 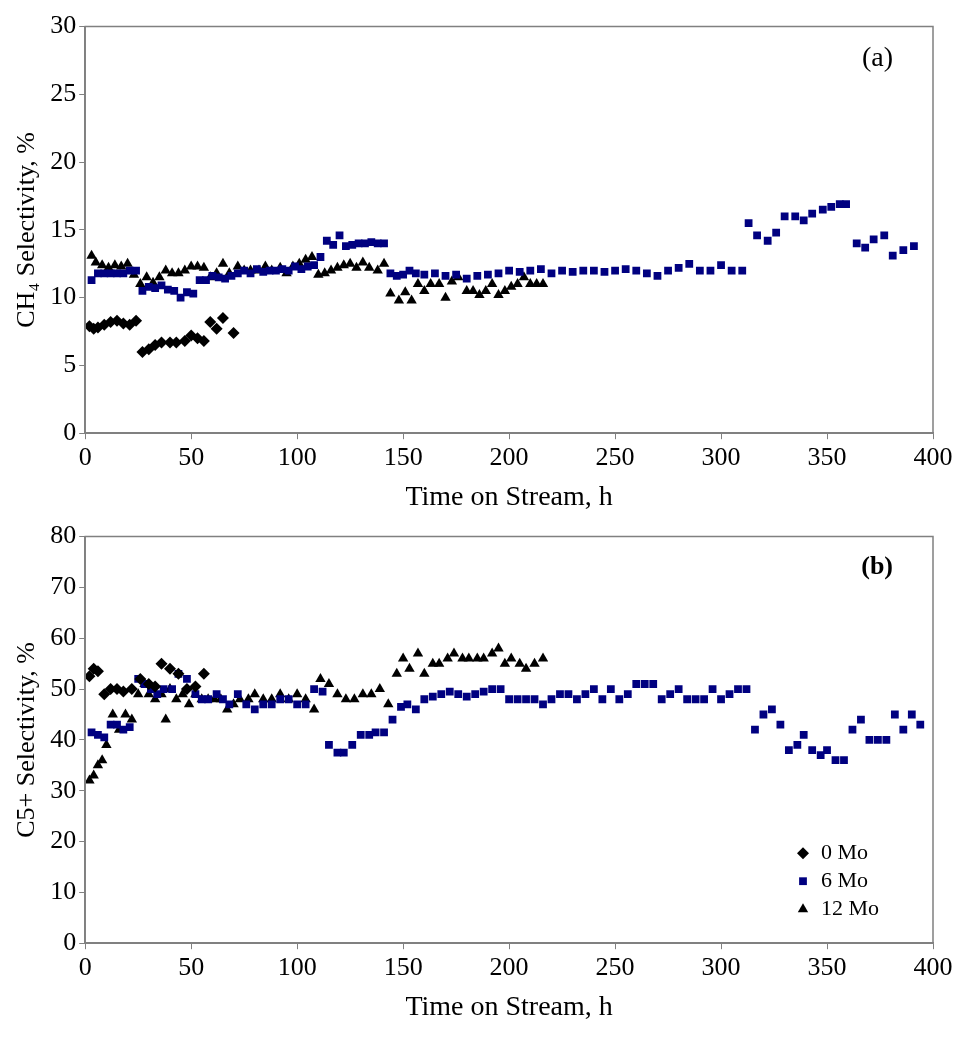 I want to click on y-tick-label: 60, so click(x=63, y=637).